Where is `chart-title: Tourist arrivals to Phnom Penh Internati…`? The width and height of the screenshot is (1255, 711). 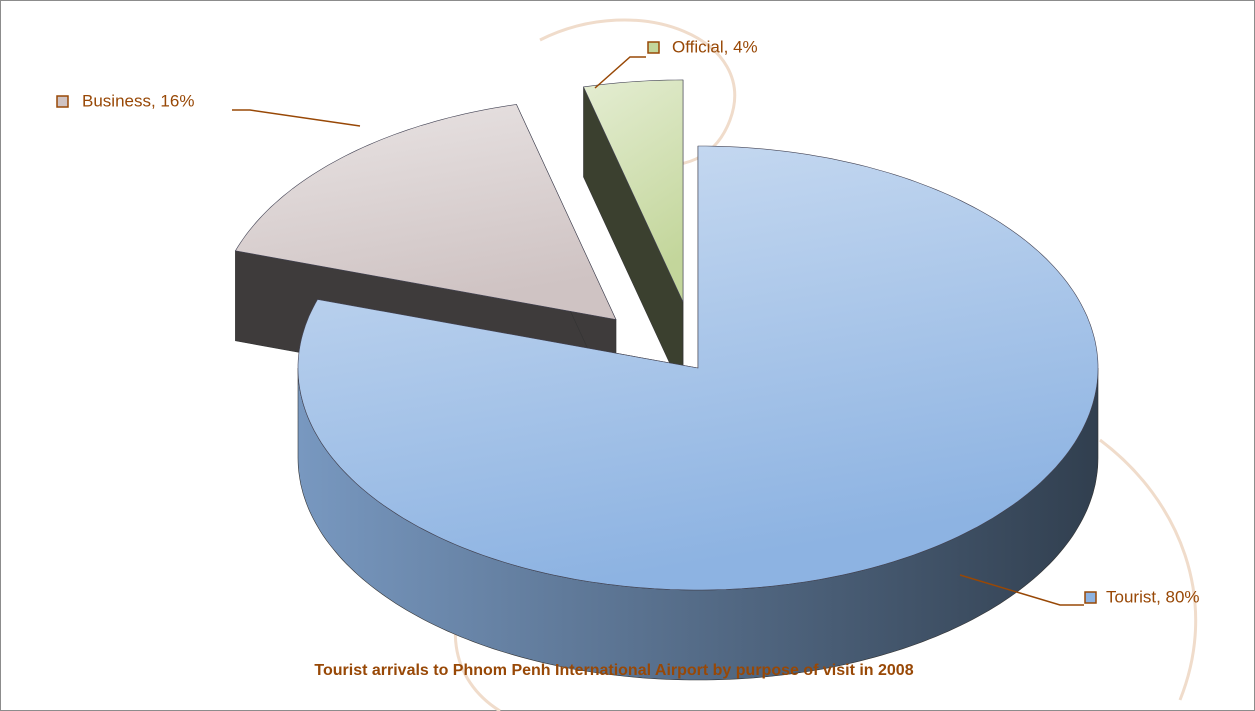 chart-title: Tourist arrivals to Phnom Penh Internati… is located at coordinates (613, 670).